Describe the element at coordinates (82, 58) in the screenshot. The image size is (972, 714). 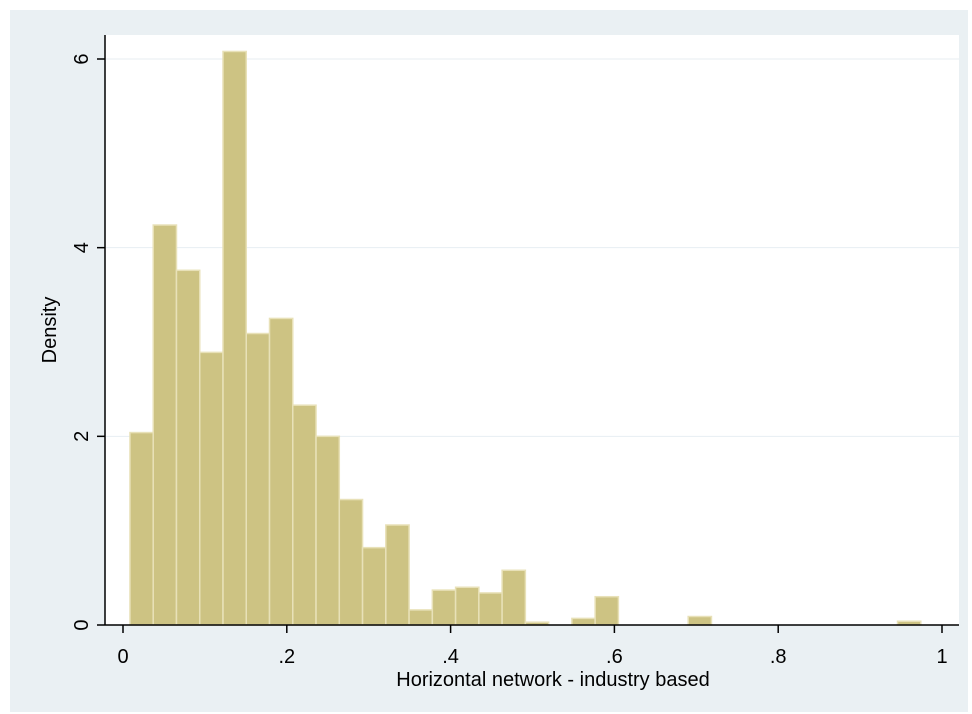
I see `y-tick-label: 6` at that location.